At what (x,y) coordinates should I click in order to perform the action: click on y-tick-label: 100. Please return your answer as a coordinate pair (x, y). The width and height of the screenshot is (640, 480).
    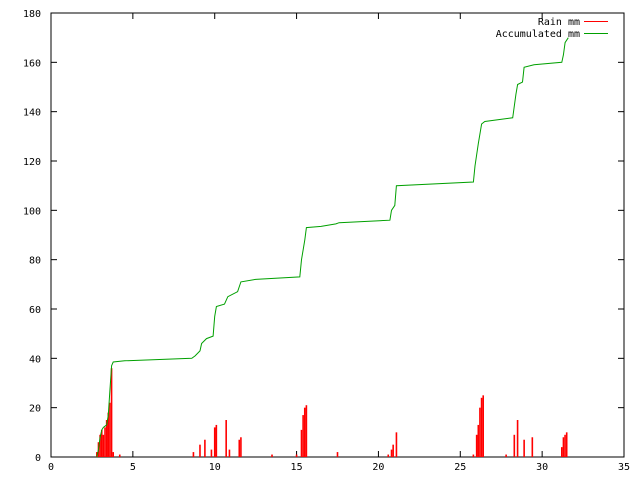
    Looking at the image, I should click on (32, 211).